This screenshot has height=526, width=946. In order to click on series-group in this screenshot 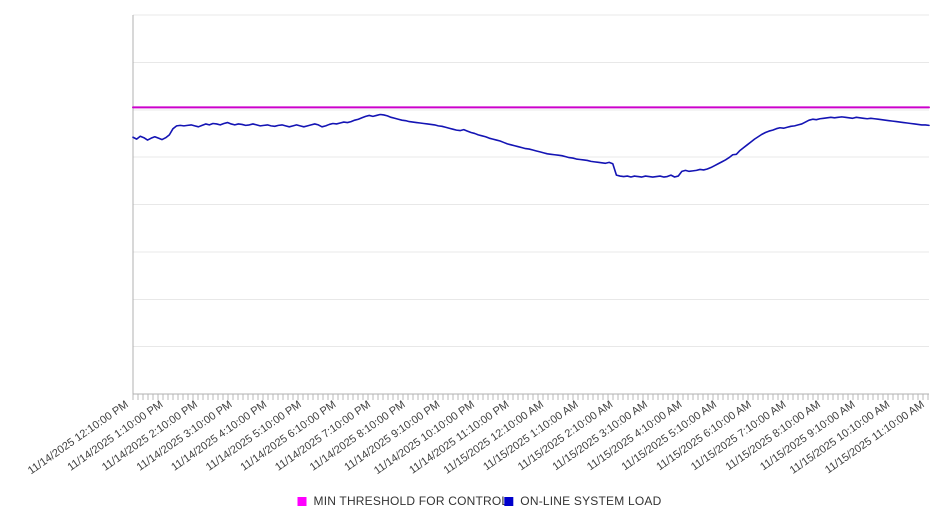, I will do `click(531, 142)`.